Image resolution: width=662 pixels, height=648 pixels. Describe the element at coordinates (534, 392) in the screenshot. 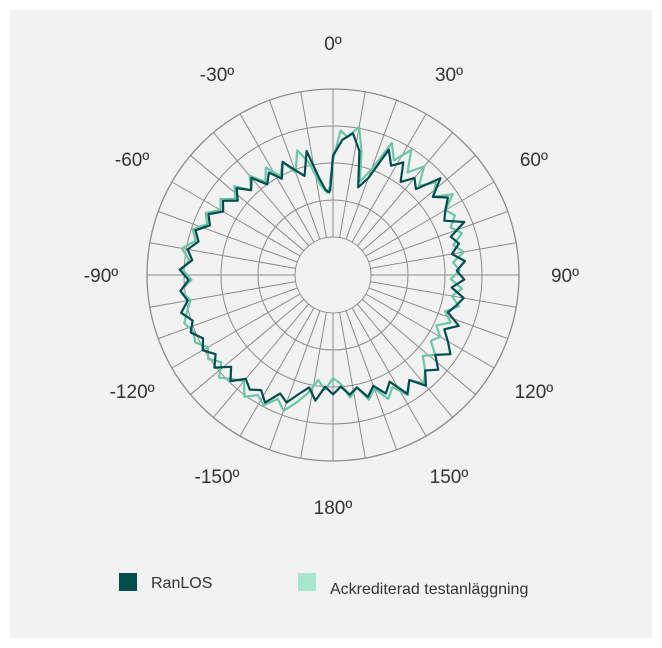

I see `angle-label: 120º` at that location.